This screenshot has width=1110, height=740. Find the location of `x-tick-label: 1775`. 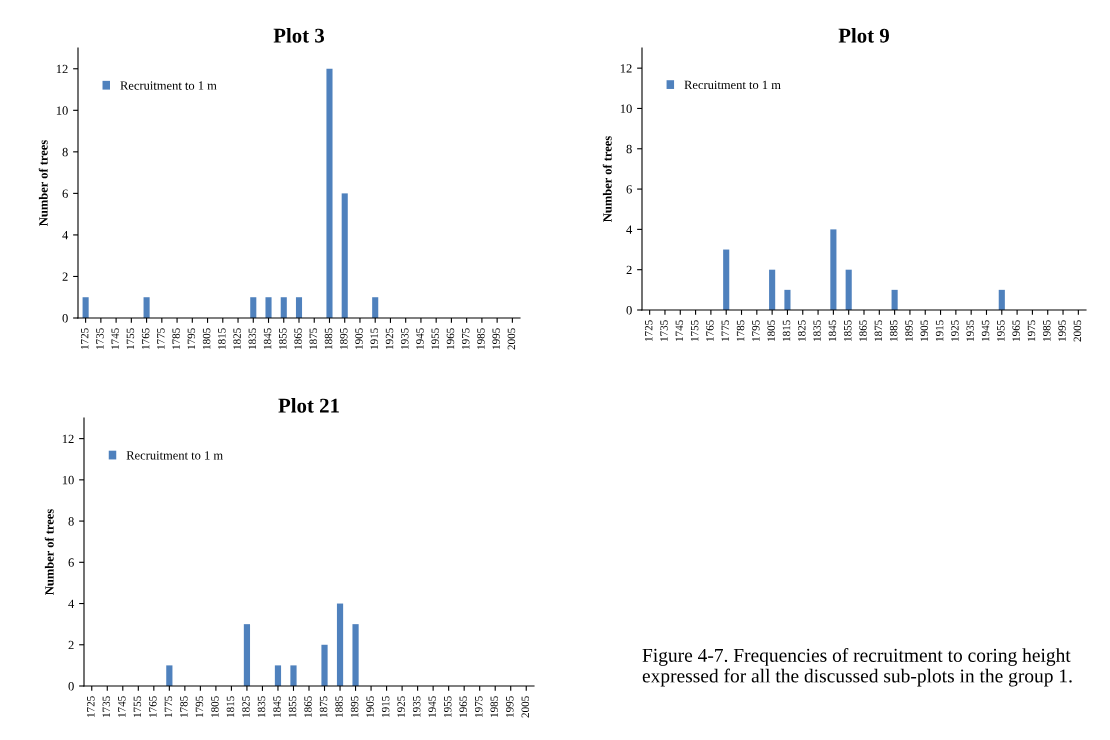

x-tick-label: 1775 is located at coordinates (161, 338).